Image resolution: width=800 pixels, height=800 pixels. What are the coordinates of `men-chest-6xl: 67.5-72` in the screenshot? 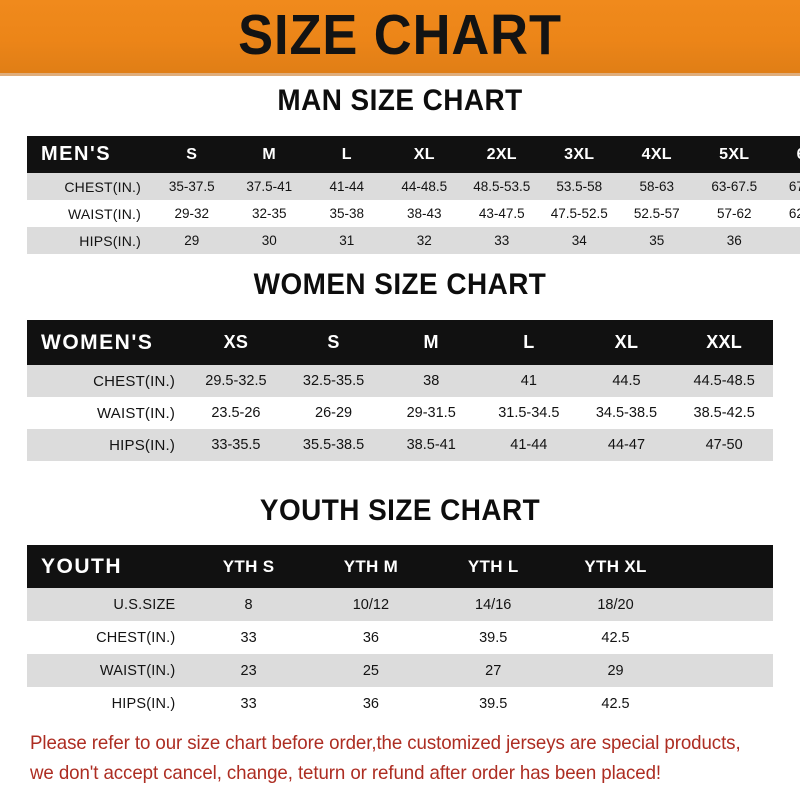 It's located at (794, 186).